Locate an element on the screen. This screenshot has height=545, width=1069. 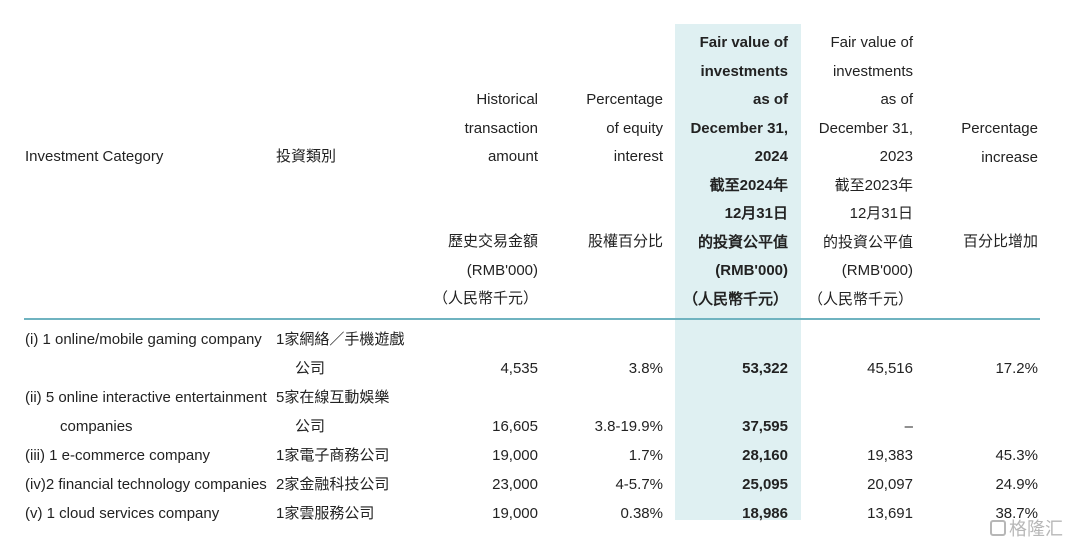
row-fv-2024: 18,986 is located at coordinates (765, 513).